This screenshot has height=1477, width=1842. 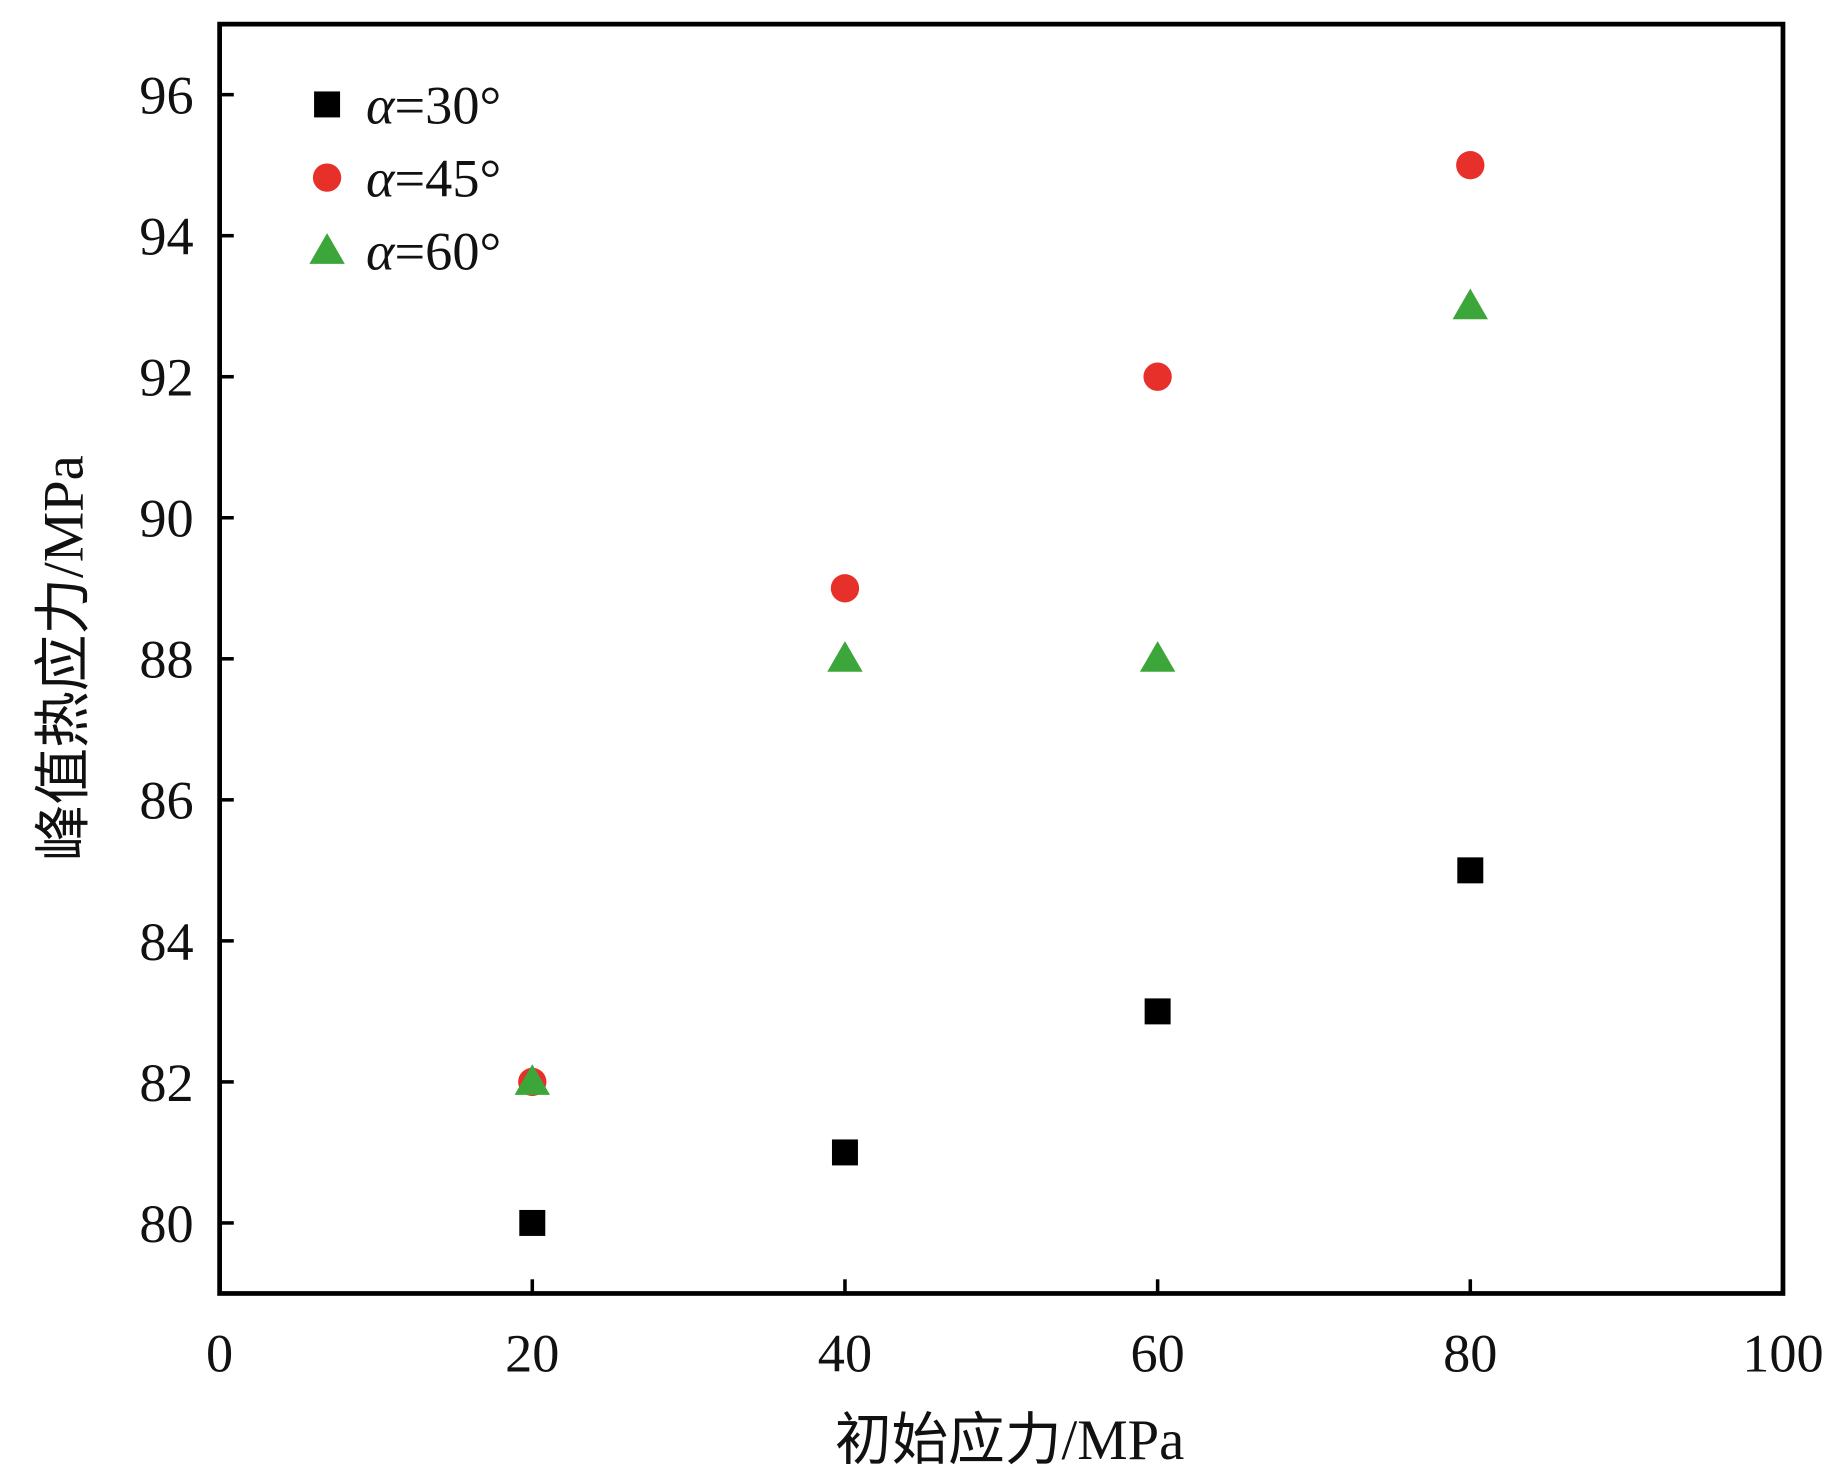 What do you see at coordinates (166, 660) in the screenshot?
I see `y-tick-label: 88` at bounding box center [166, 660].